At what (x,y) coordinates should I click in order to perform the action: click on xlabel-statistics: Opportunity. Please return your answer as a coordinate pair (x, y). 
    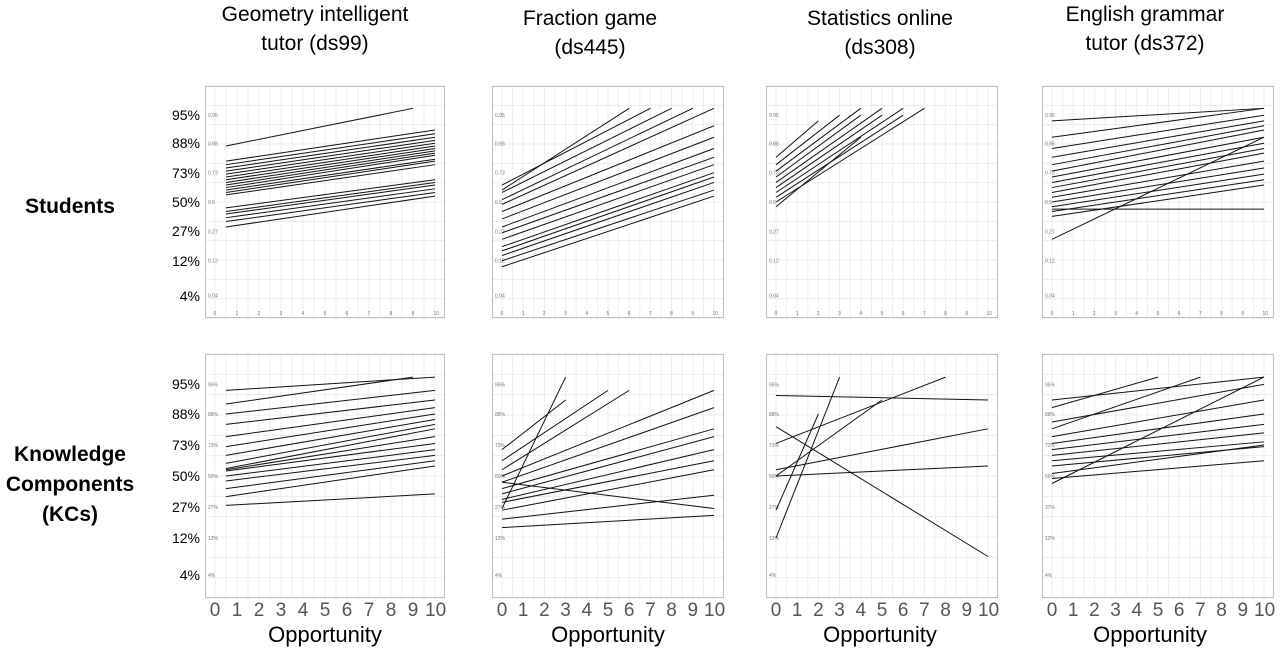
    Looking at the image, I should click on (880, 634).